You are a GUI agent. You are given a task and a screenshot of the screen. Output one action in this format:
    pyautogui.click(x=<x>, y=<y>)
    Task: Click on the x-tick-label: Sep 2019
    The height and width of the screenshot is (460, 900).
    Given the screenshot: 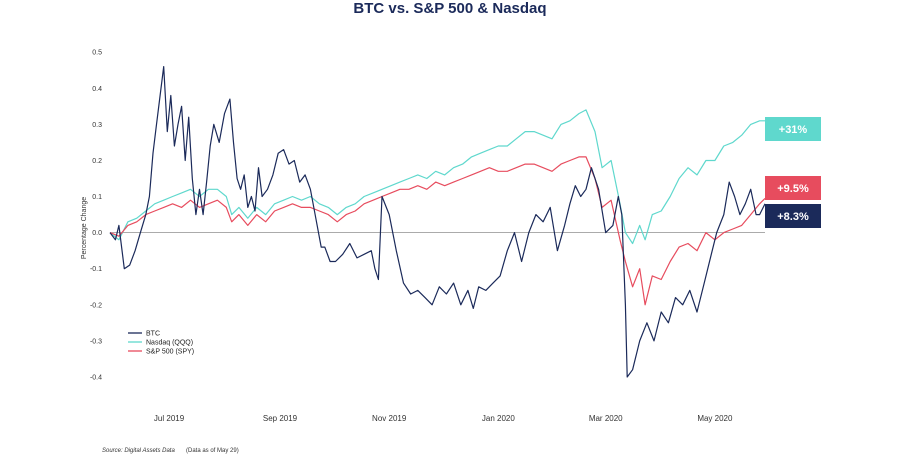 What is the action you would take?
    pyautogui.click(x=280, y=418)
    